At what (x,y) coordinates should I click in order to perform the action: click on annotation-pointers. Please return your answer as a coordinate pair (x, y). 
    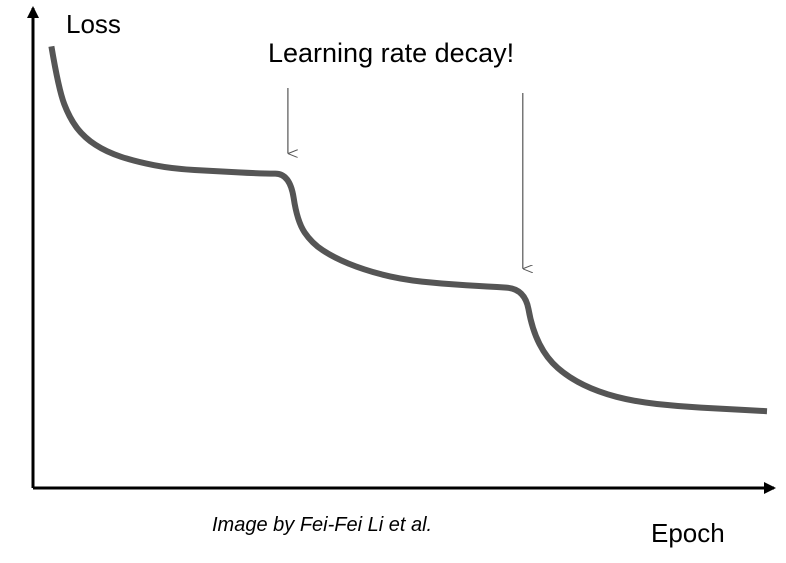
    Looking at the image, I should click on (405, 178).